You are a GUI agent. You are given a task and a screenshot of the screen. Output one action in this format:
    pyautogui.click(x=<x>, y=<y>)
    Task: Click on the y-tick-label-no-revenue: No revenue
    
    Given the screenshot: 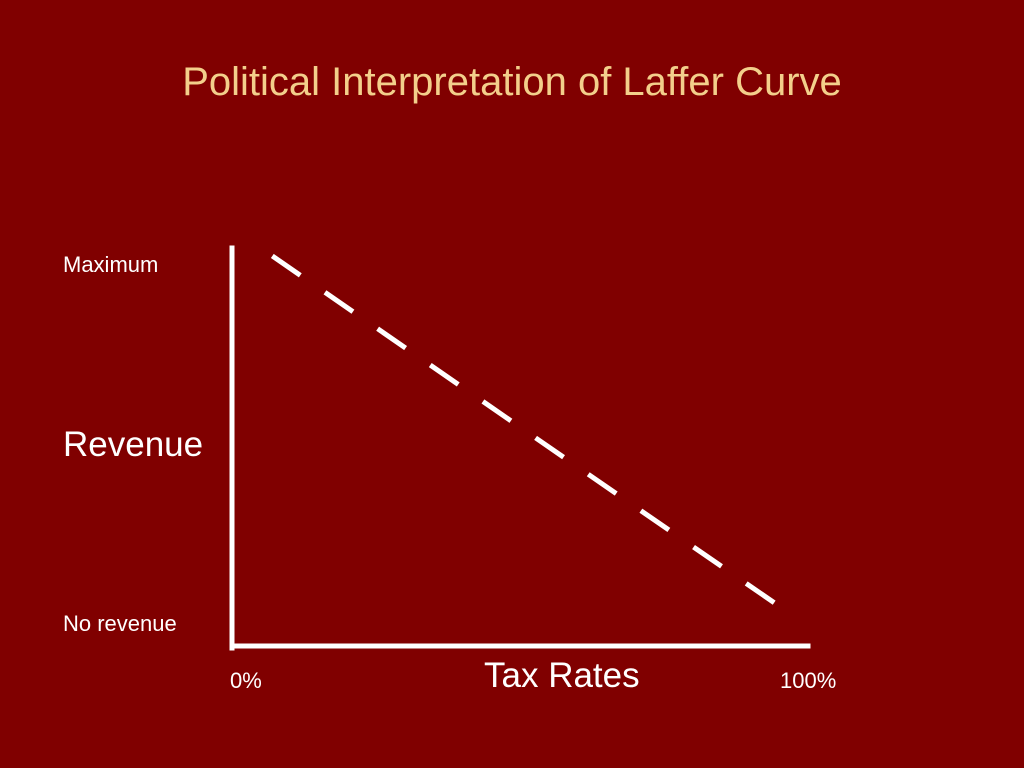 What is the action you would take?
    pyautogui.click(x=120, y=623)
    